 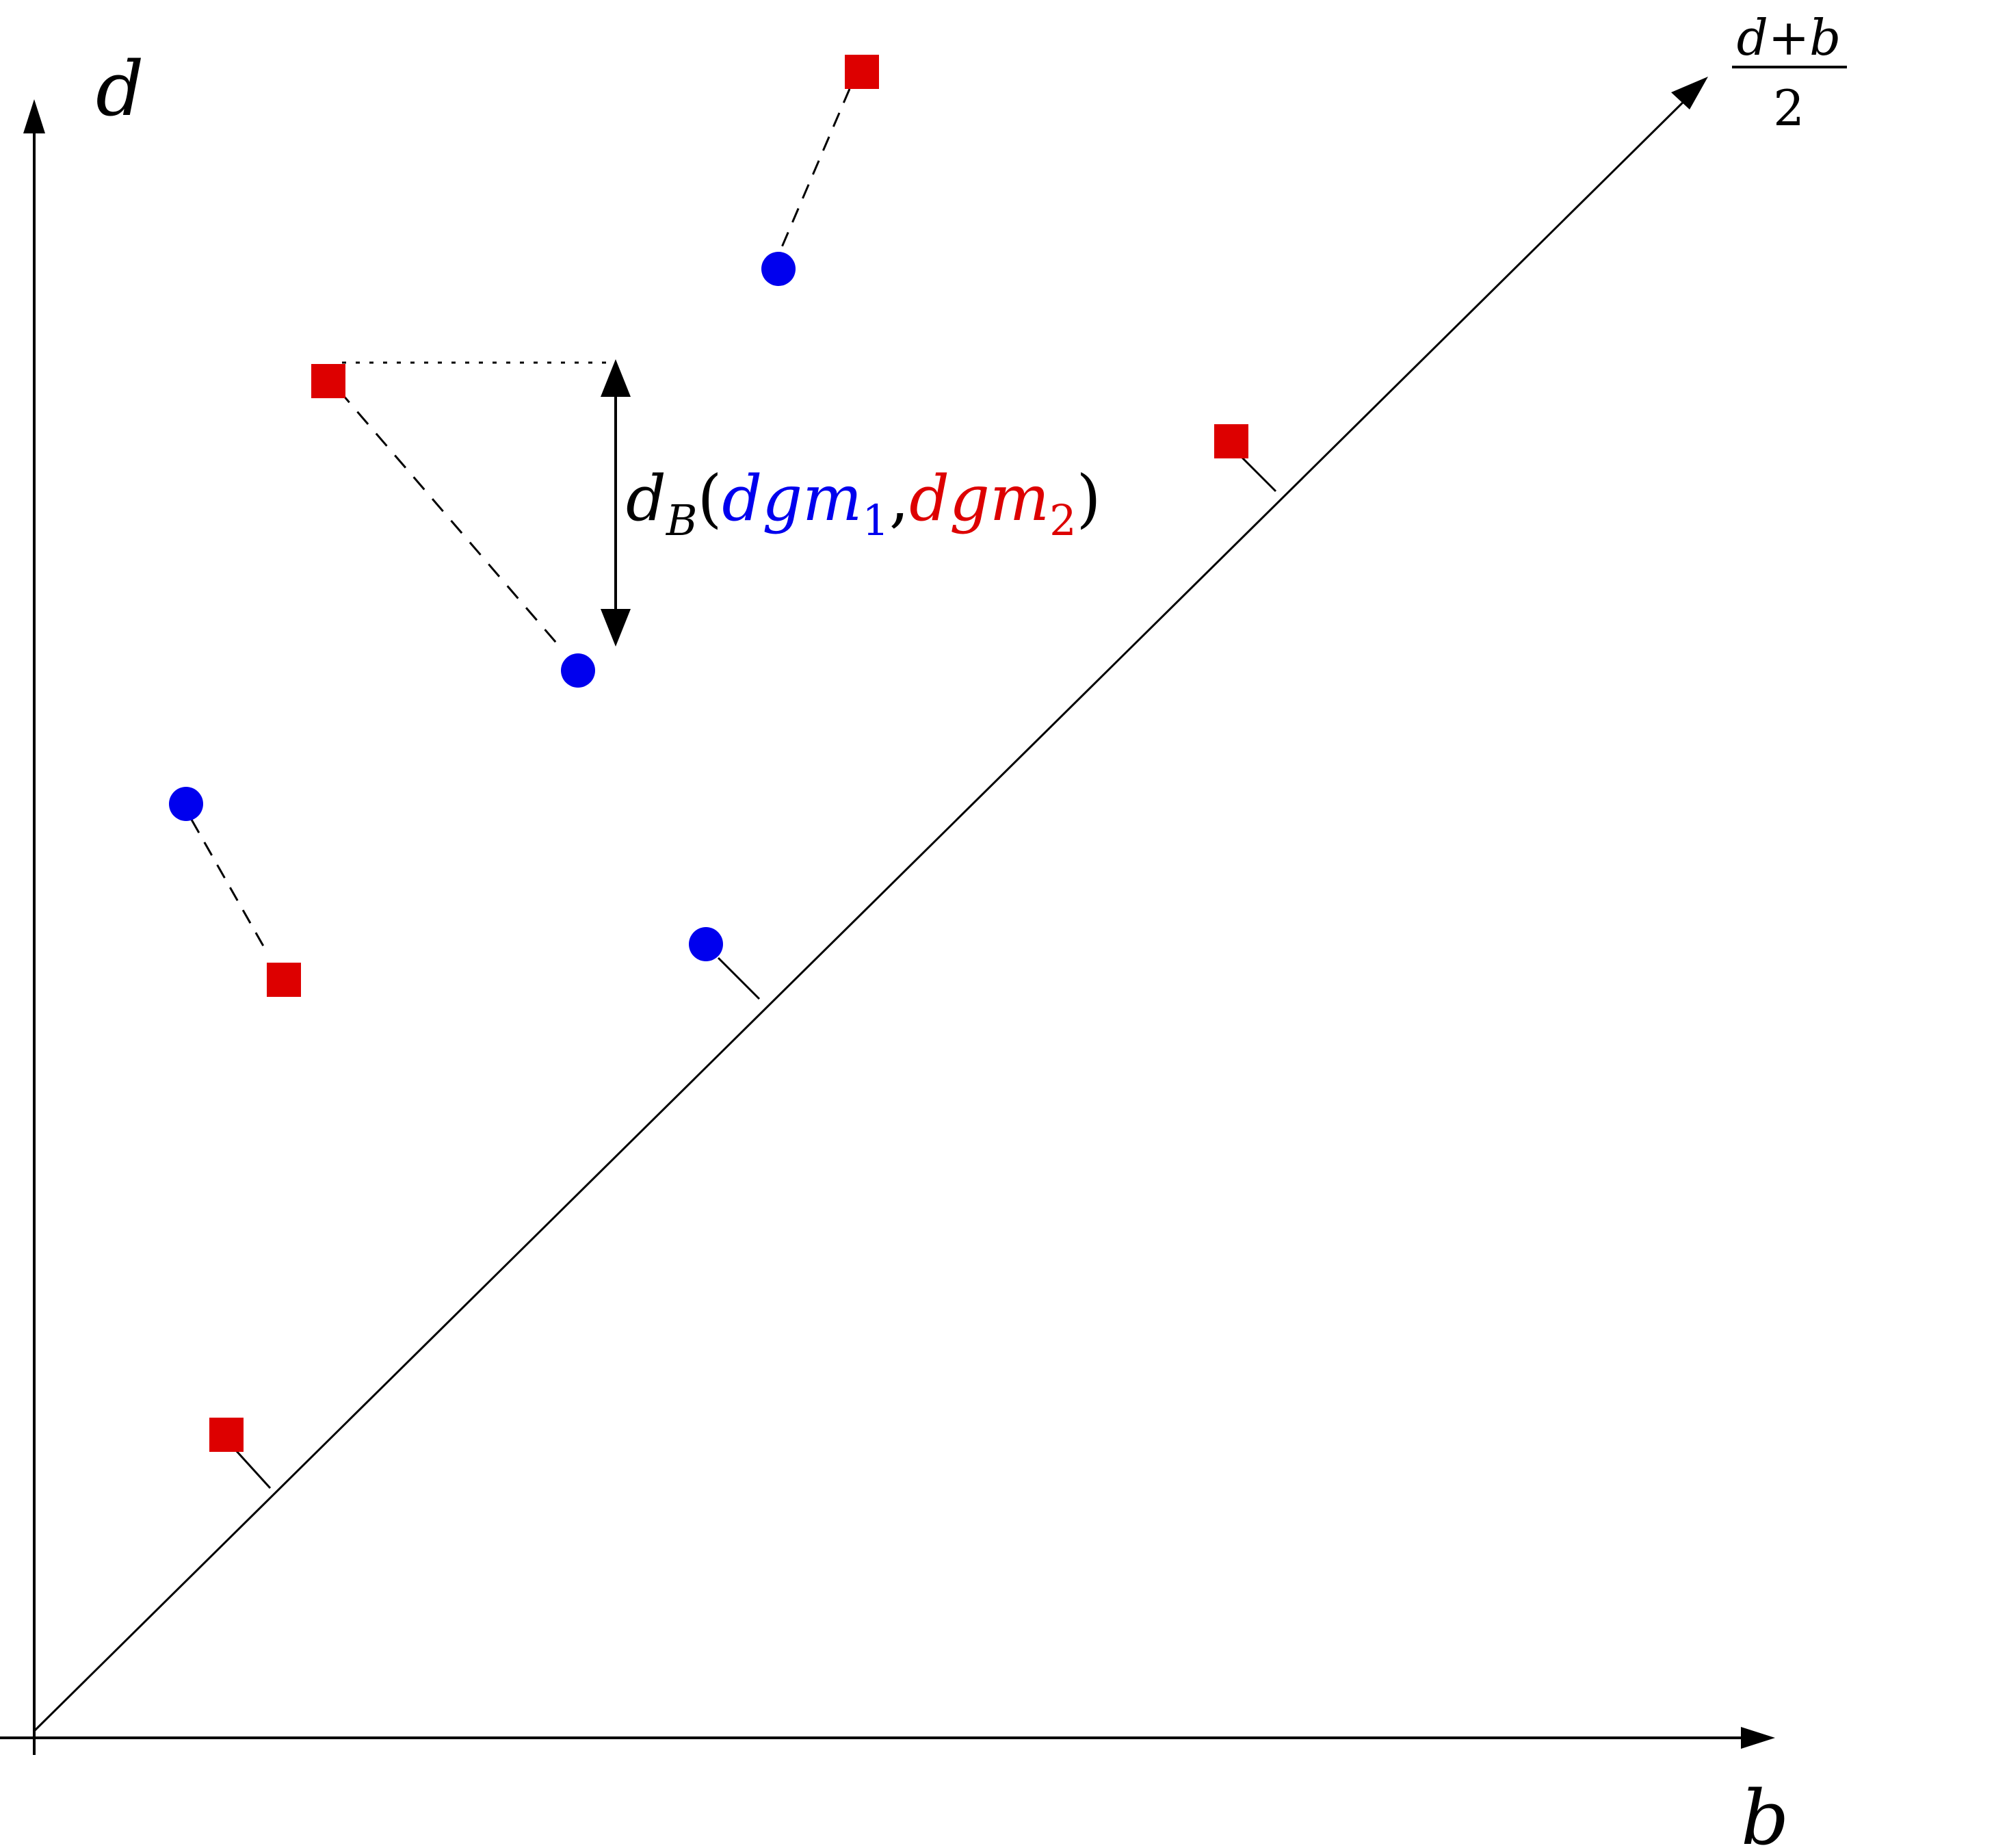 I want to click on diagonal-label-numerator: d+b, so click(x=1789, y=37).